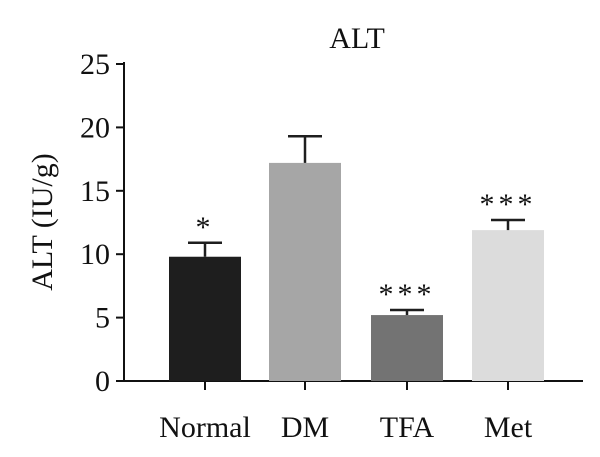  Describe the element at coordinates (407, 427) in the screenshot. I see `x-tick-label-tfa: TFA` at that location.